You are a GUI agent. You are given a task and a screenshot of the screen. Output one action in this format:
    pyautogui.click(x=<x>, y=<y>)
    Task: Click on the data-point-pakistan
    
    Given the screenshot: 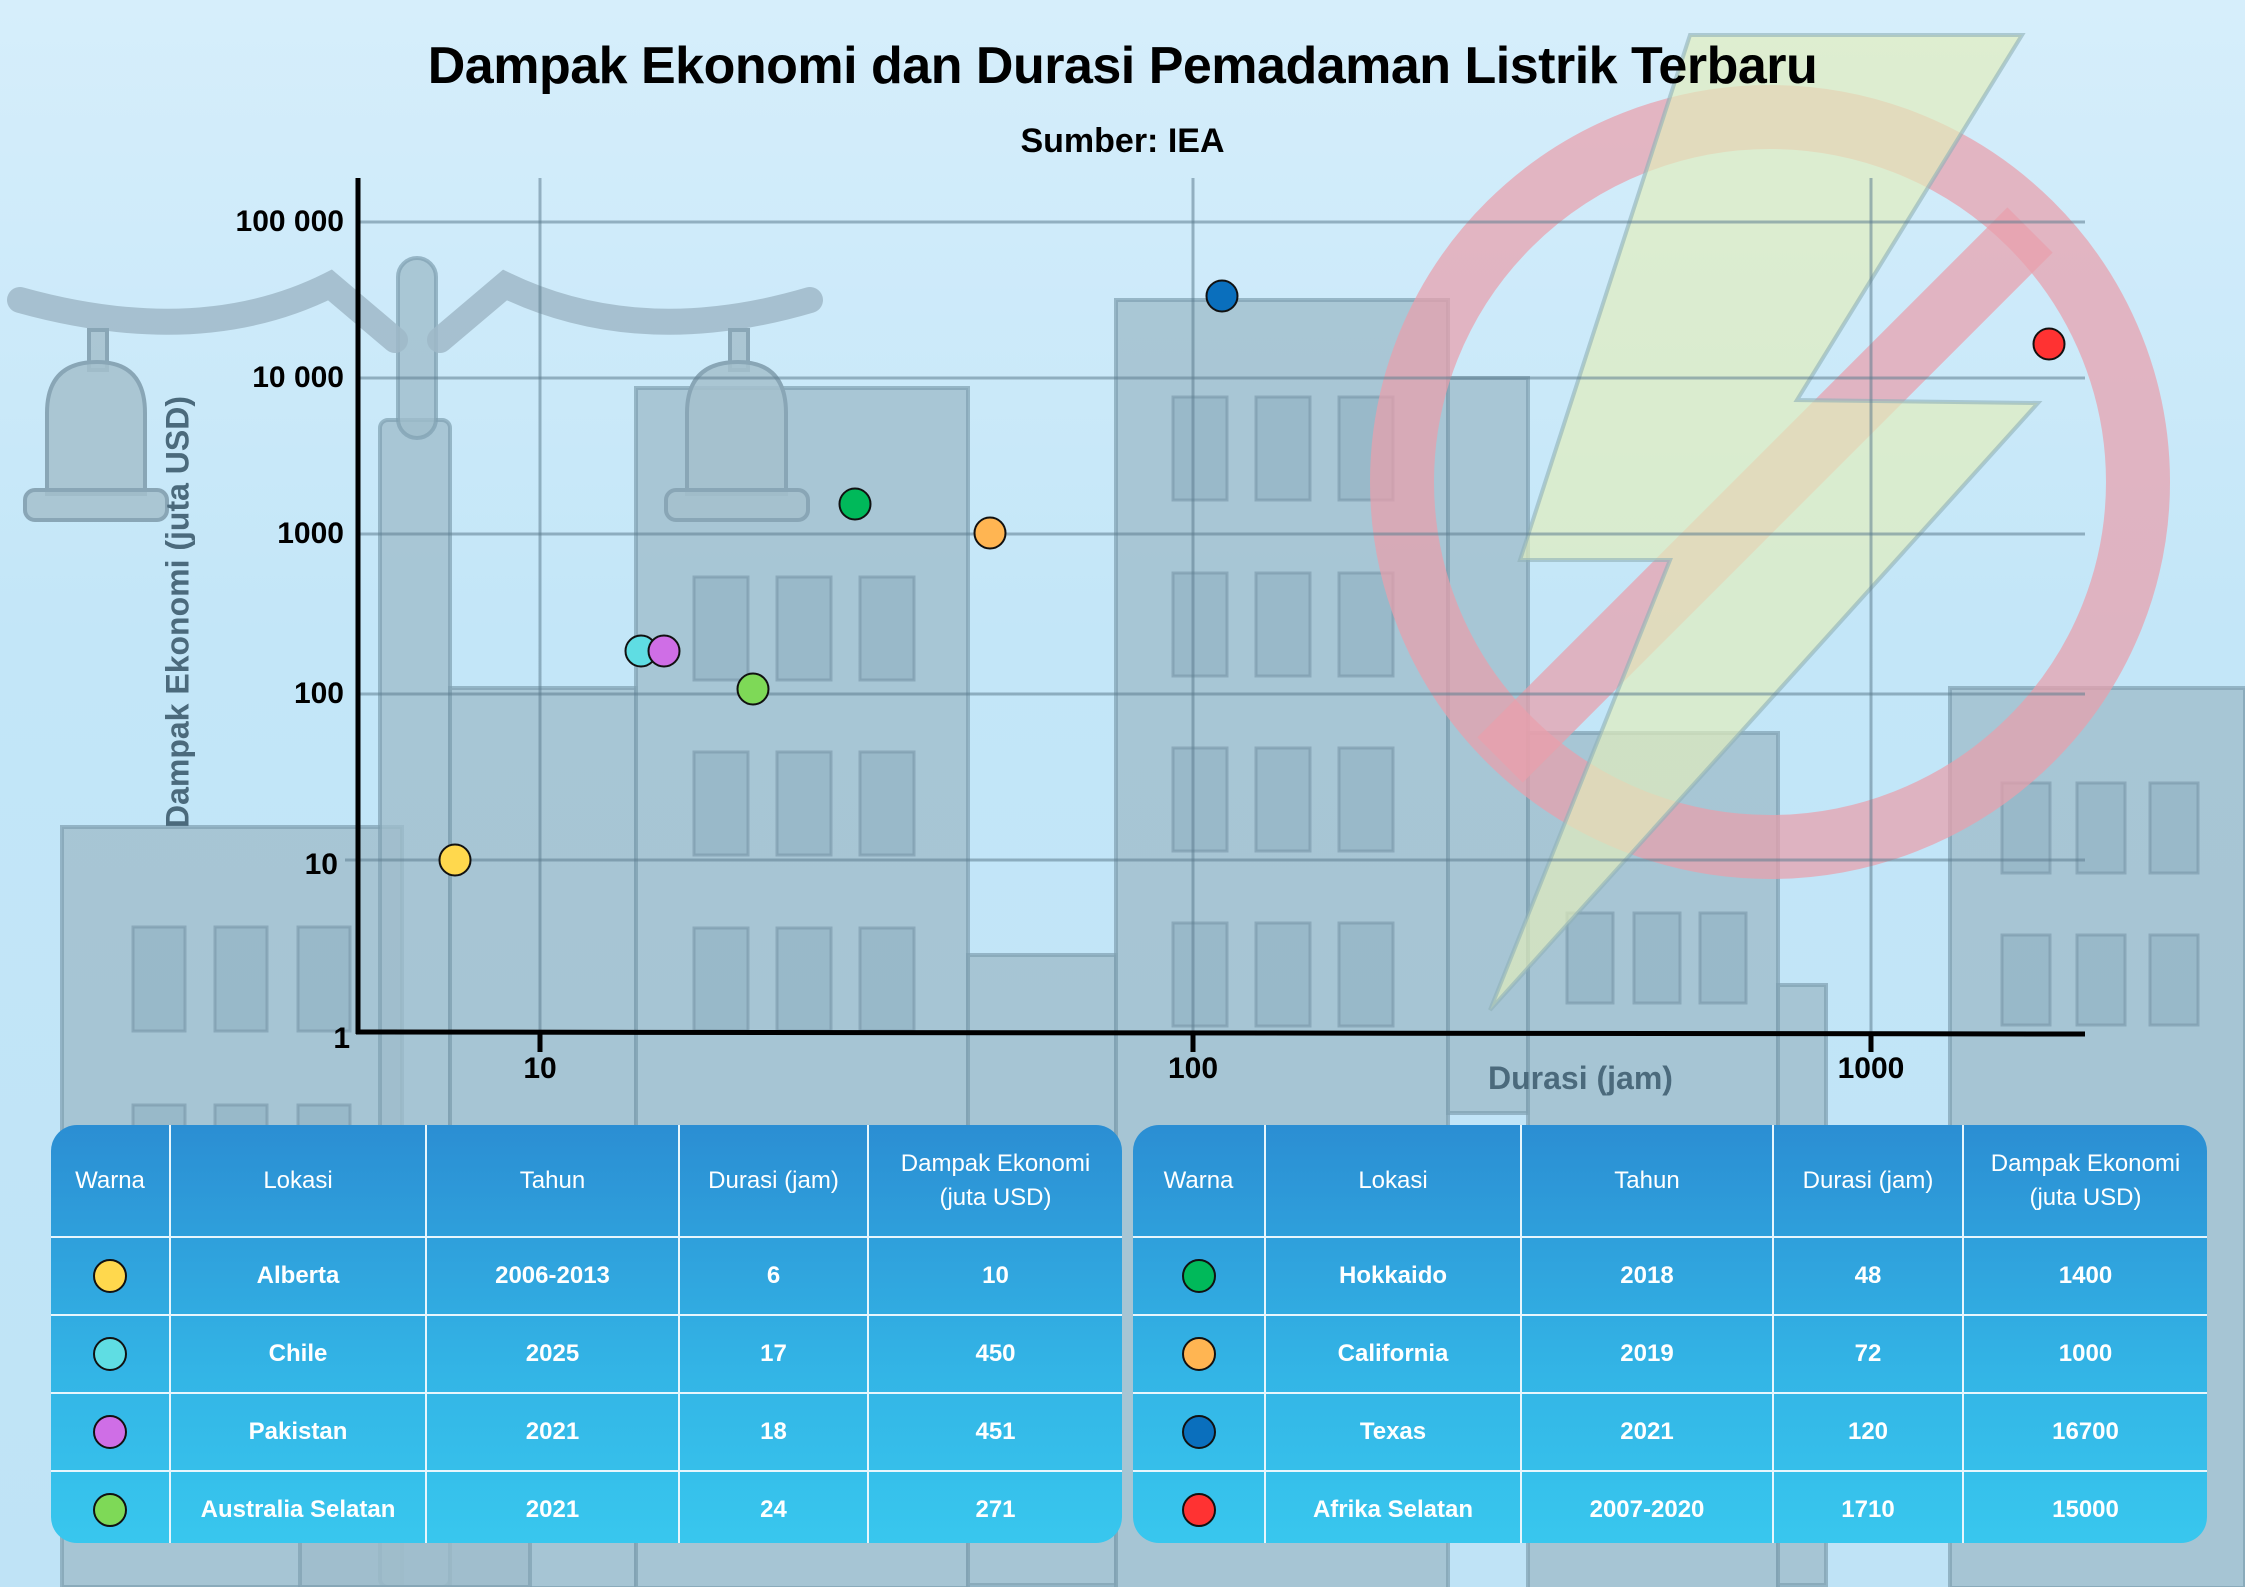 What is the action you would take?
    pyautogui.click(x=664, y=651)
    